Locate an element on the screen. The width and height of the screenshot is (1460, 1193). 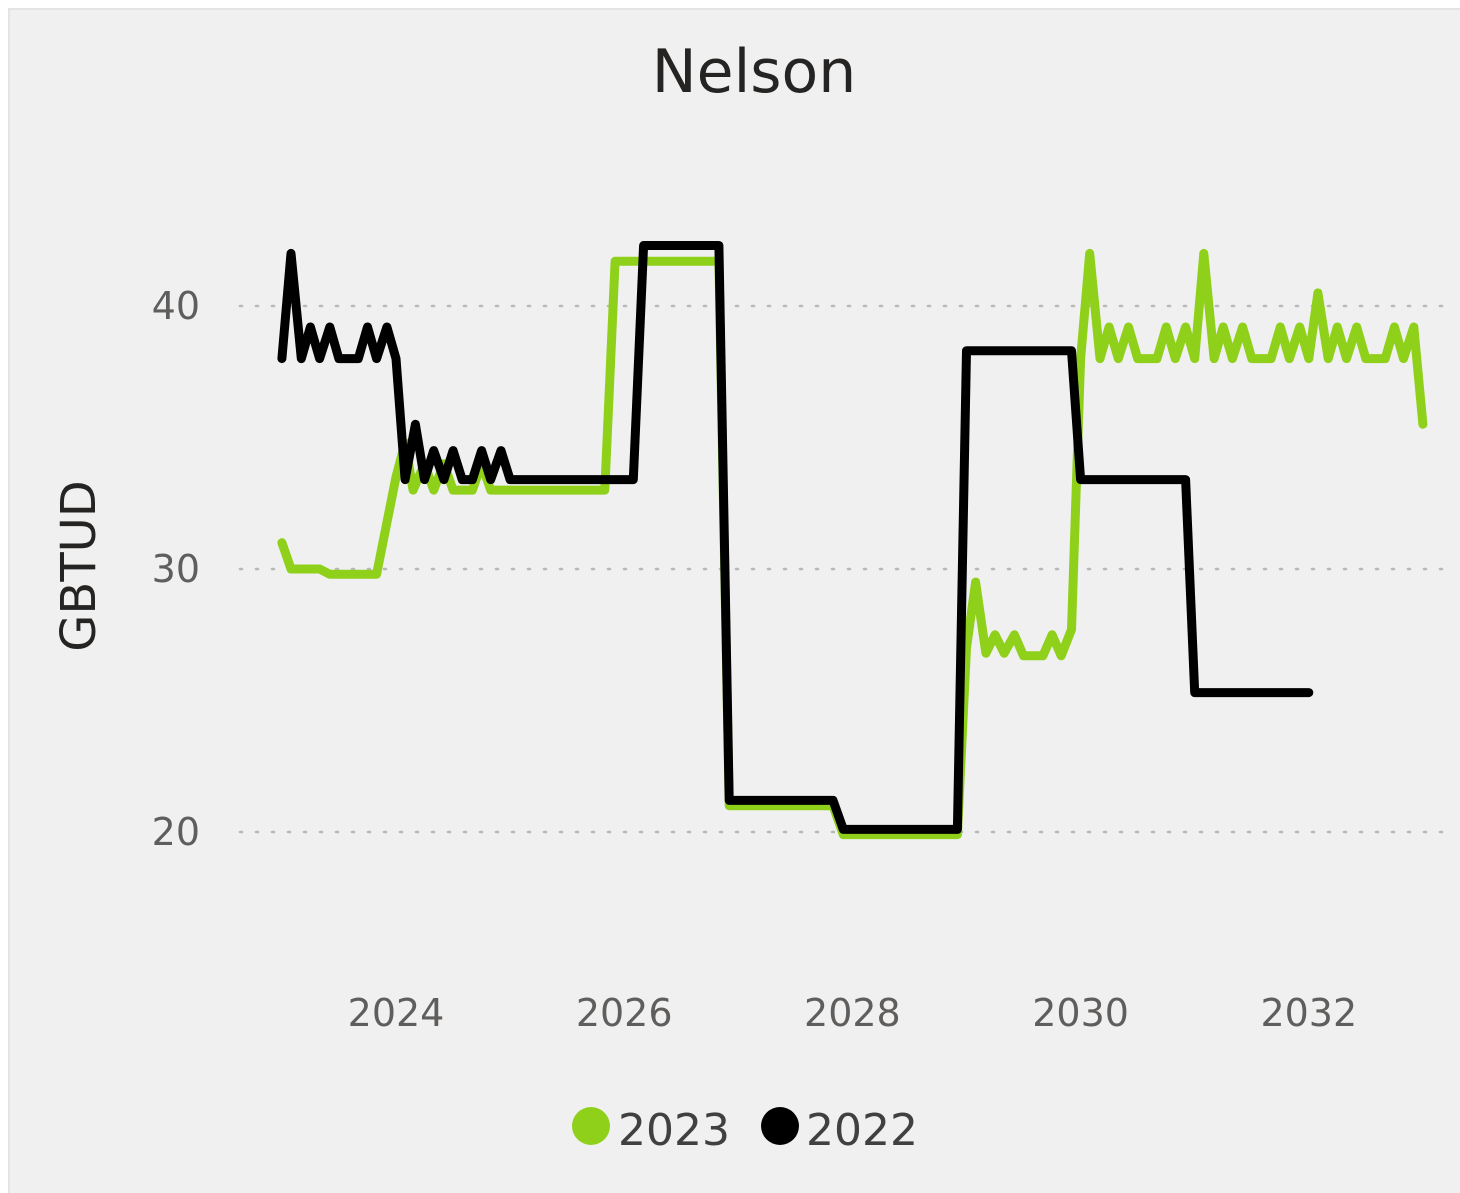
y-tick-label: 20 is located at coordinates (176, 832).